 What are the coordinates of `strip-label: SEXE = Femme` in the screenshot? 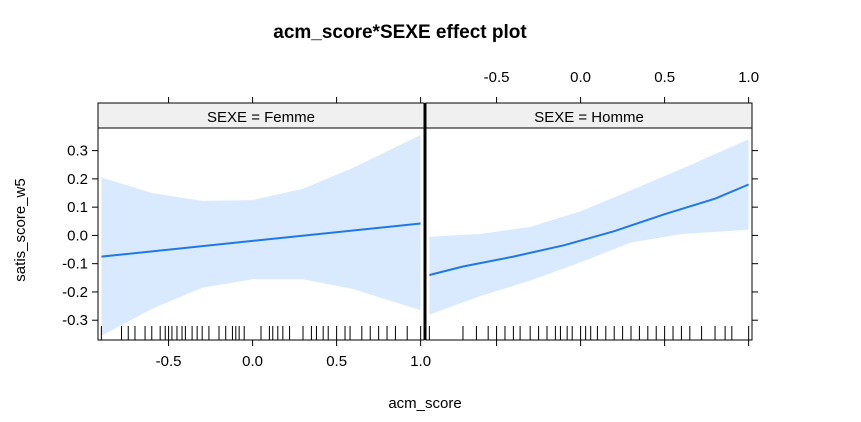 It's located at (261, 117).